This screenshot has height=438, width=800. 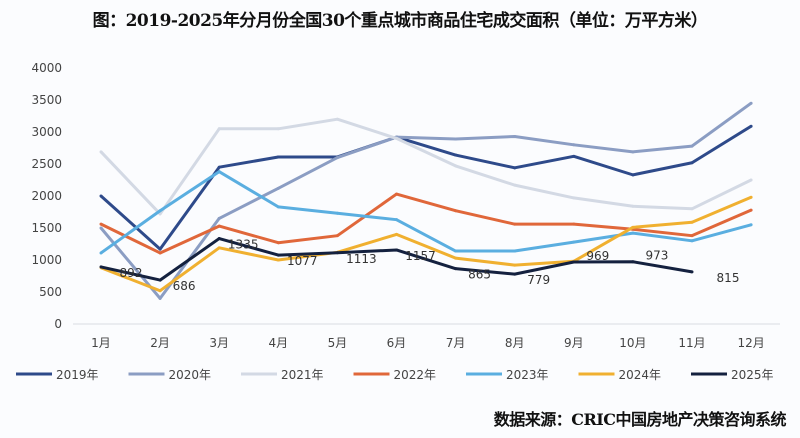 What do you see at coordinates (640, 419) in the screenshot?
I see `data-source: 数据来源：CRIC中国房地产决策咨询系统` at bounding box center [640, 419].